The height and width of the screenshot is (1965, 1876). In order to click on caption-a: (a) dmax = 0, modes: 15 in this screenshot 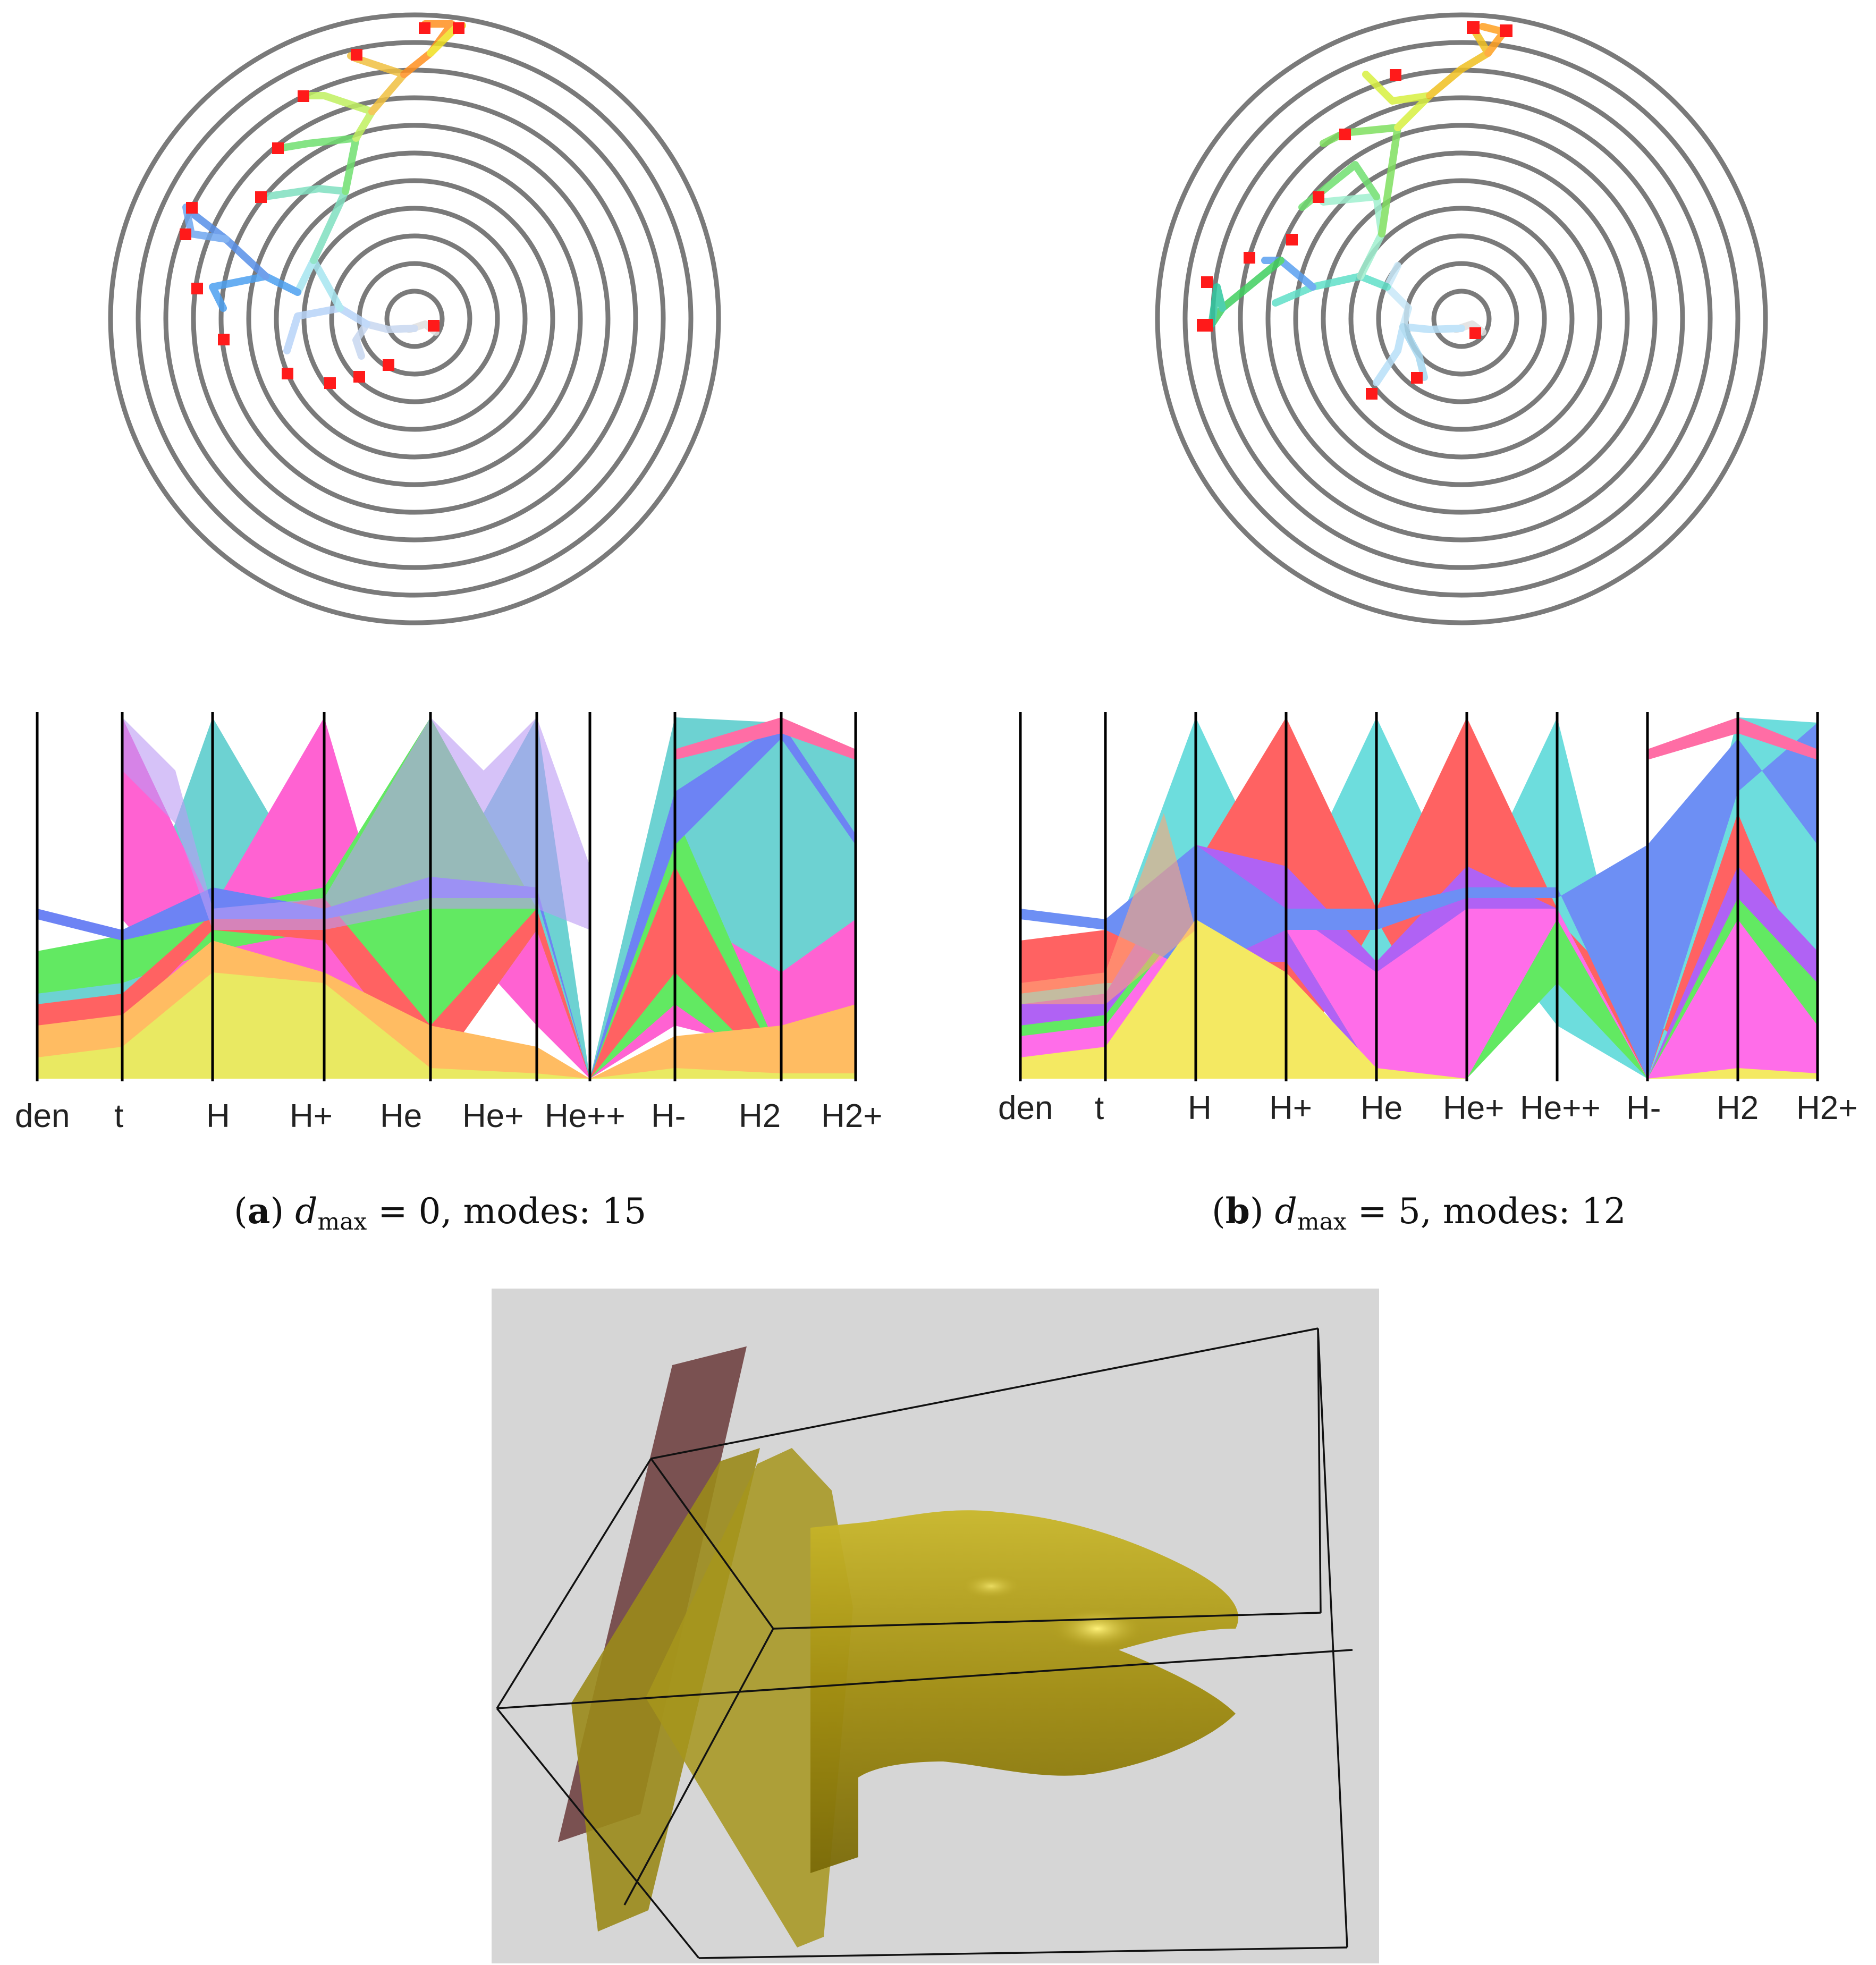, I will do `click(440, 1213)`.